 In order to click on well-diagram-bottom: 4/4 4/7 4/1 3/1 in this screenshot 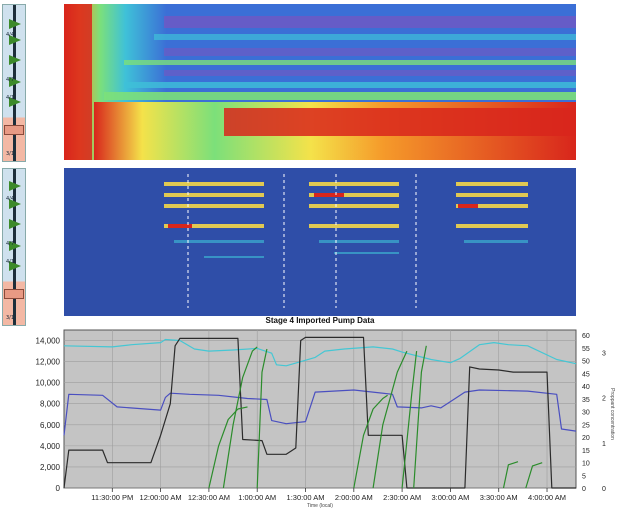, I will do `click(14, 247)`.